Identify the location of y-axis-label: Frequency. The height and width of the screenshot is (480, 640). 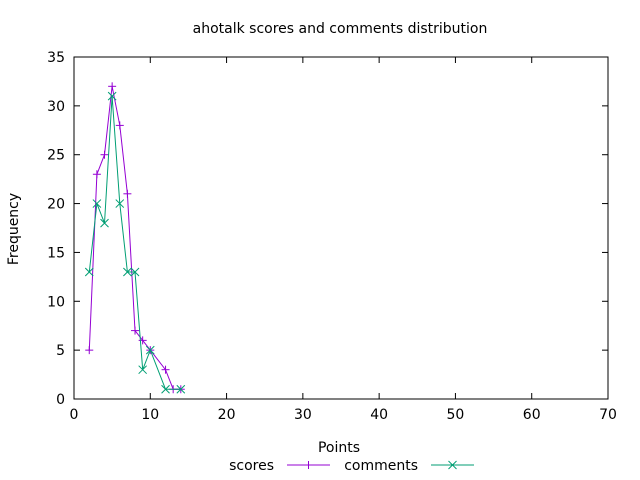
(14, 229).